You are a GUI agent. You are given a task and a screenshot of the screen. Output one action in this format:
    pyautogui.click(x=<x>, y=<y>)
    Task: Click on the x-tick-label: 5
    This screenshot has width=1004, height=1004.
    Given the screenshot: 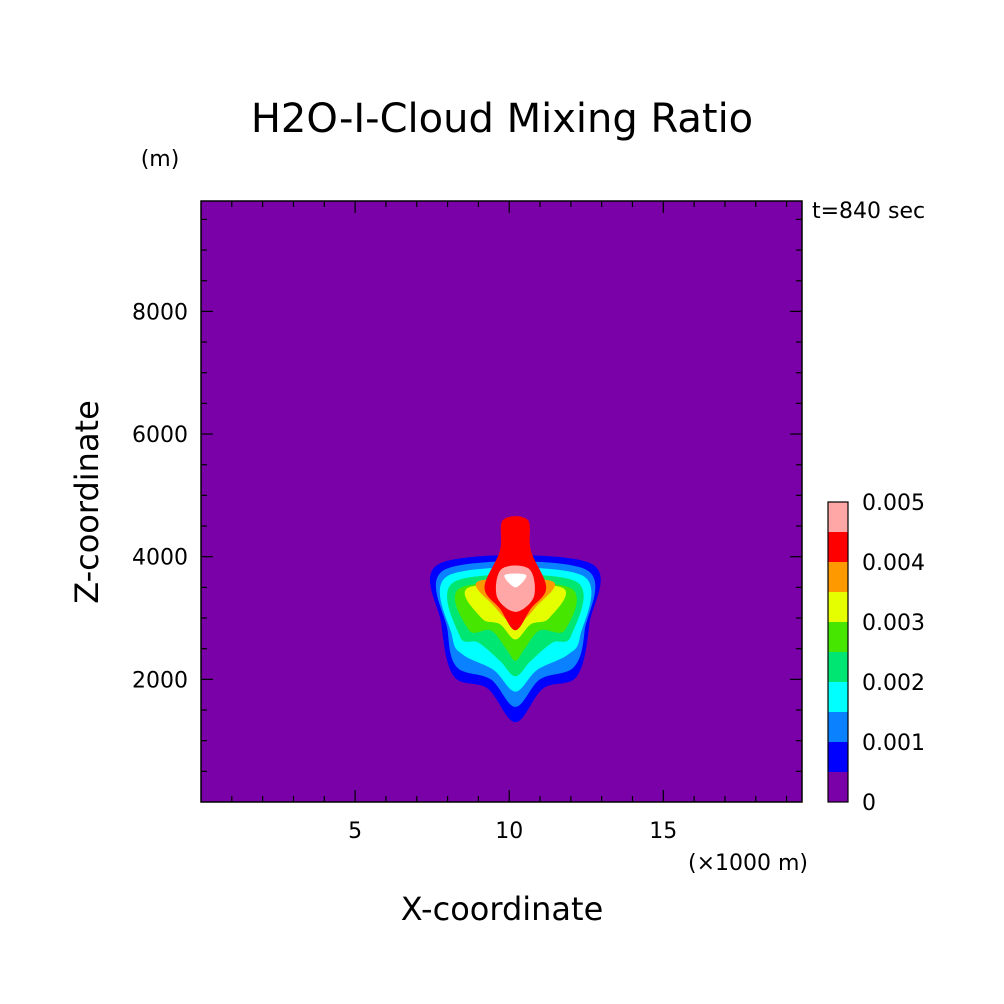 What is the action you would take?
    pyautogui.click(x=355, y=831)
    